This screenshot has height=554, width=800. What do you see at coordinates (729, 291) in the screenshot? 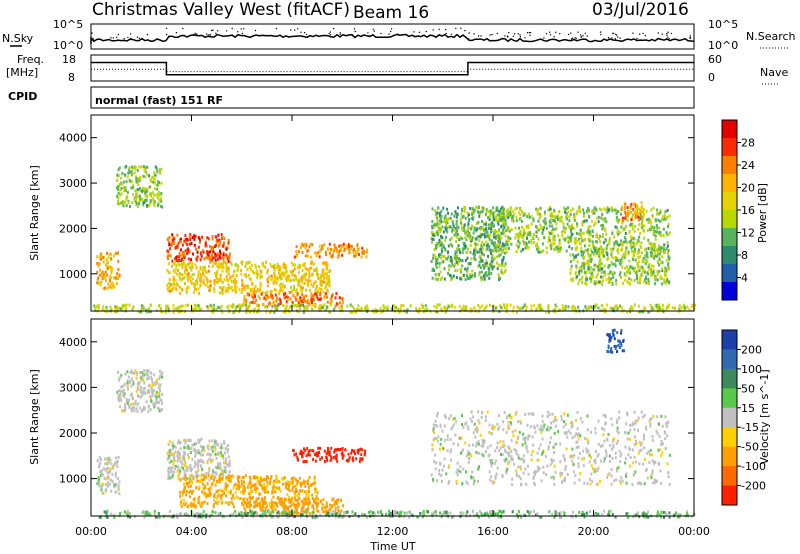
I see `colorbar-segment` at bounding box center [729, 291].